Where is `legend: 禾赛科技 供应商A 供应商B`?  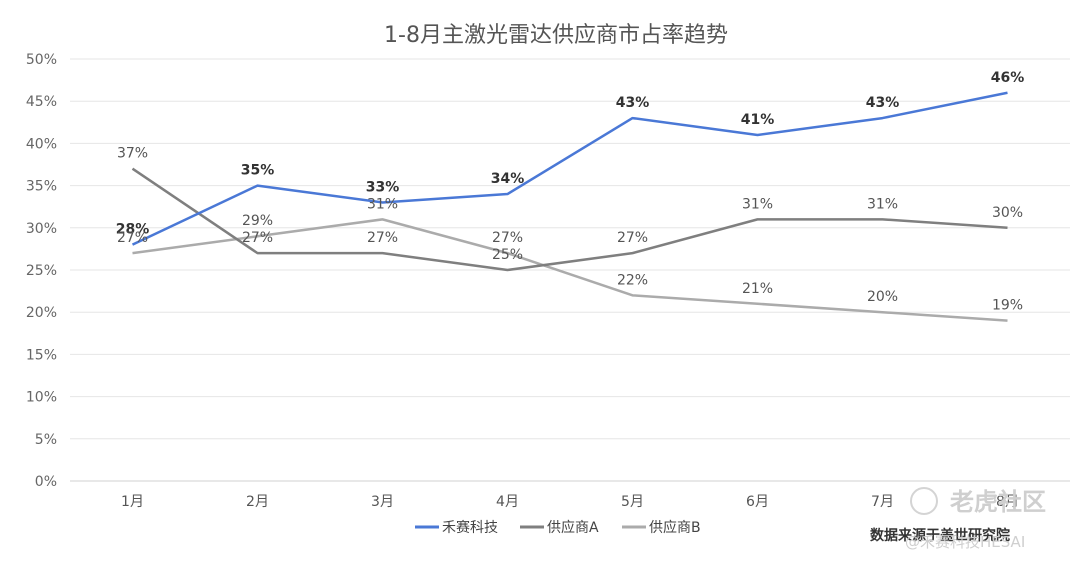 legend: 禾赛科技 供应商A 供应商B is located at coordinates (558, 527).